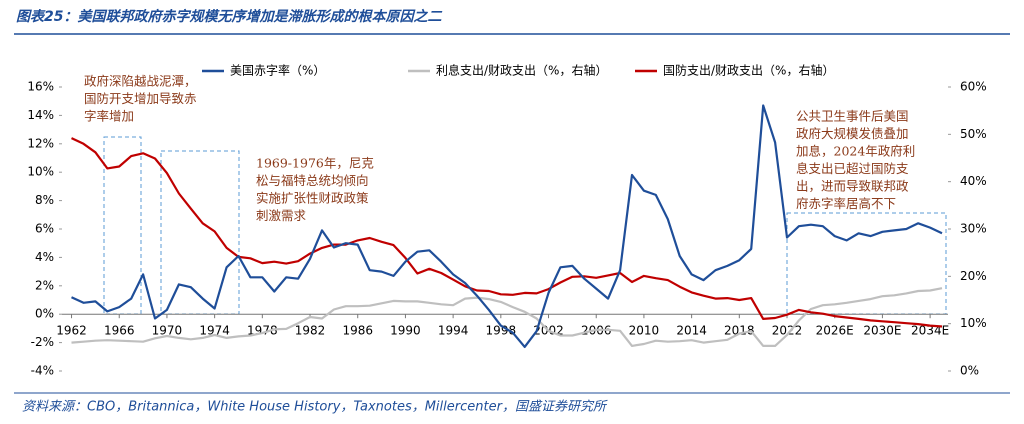 This screenshot has height=424, width=1024. What do you see at coordinates (44, 314) in the screenshot?
I see `y-tick-label: 0%` at bounding box center [44, 314].